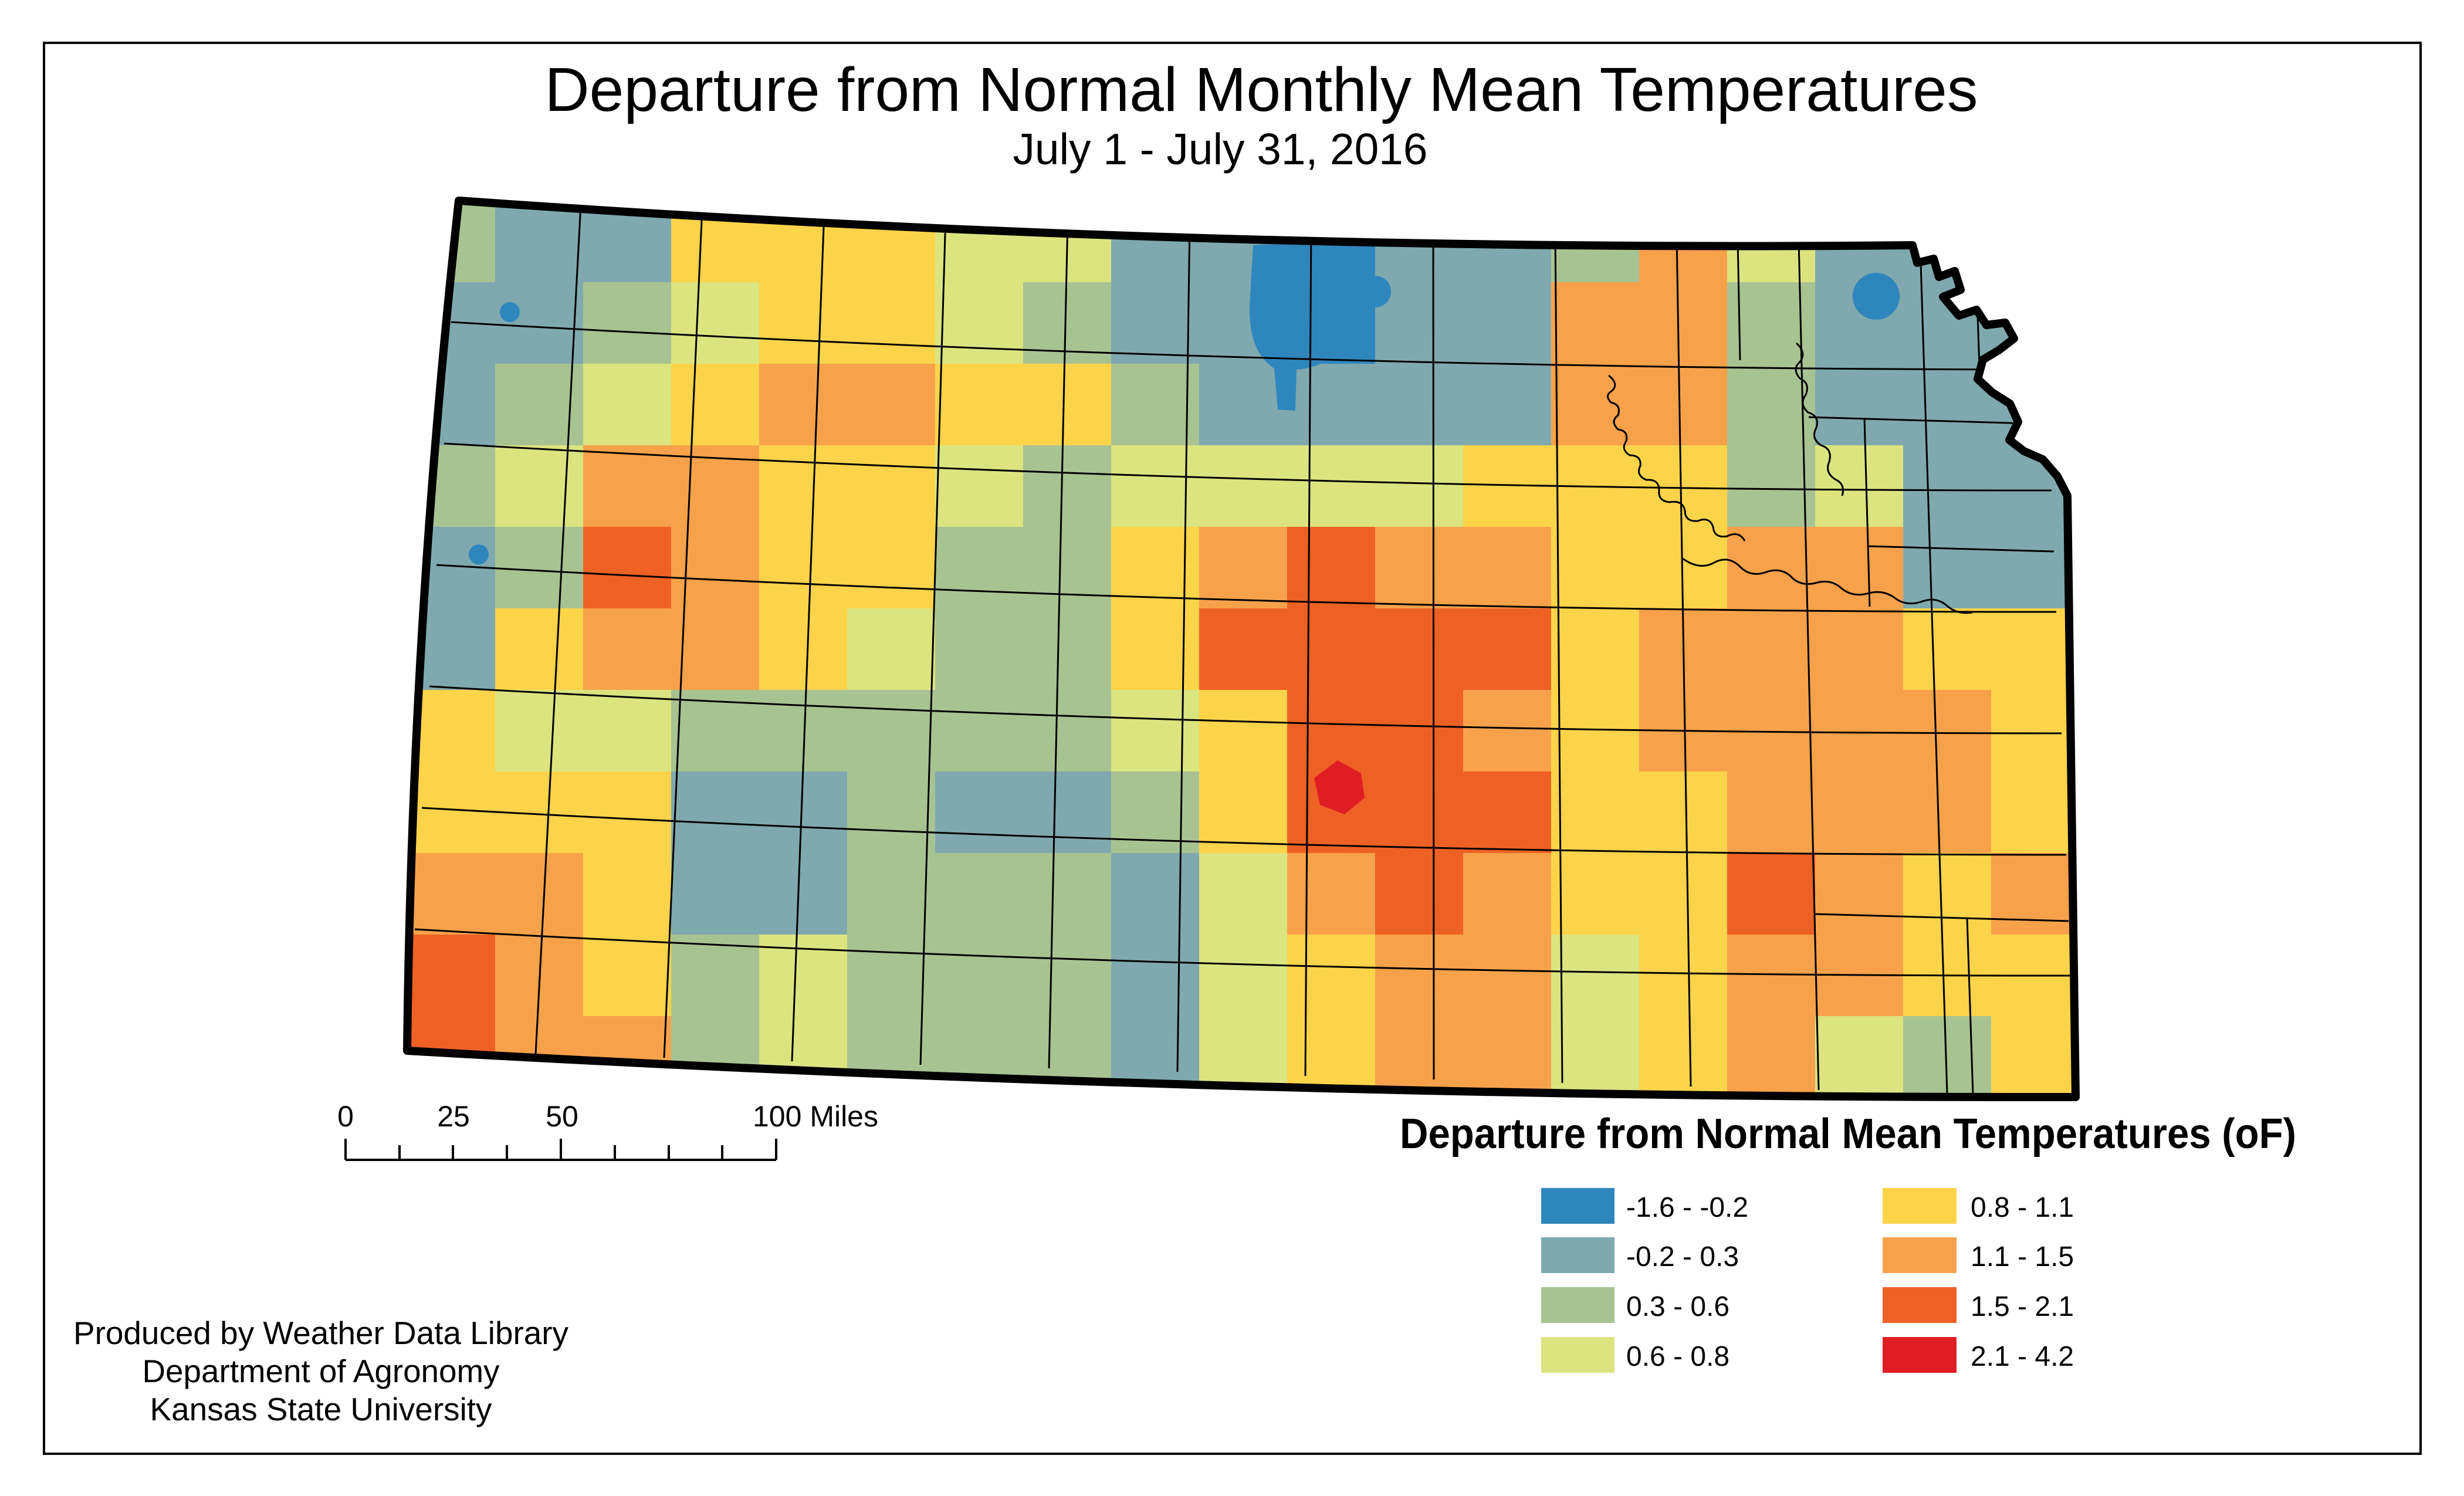  I want to click on svg-text: 0.6 - 0.8, so click(1677, 1356).